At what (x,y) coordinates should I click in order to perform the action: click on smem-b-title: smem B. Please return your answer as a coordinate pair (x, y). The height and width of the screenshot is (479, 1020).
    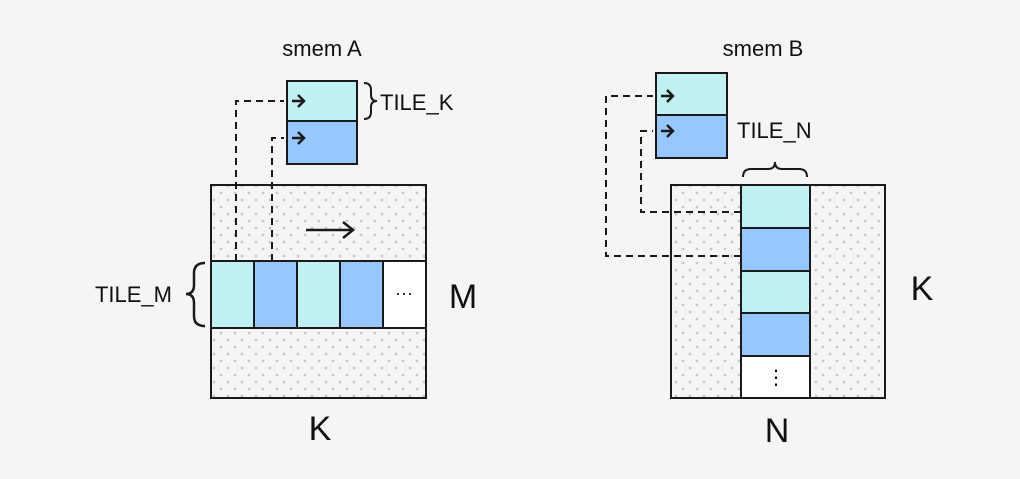
    Looking at the image, I should click on (763, 48).